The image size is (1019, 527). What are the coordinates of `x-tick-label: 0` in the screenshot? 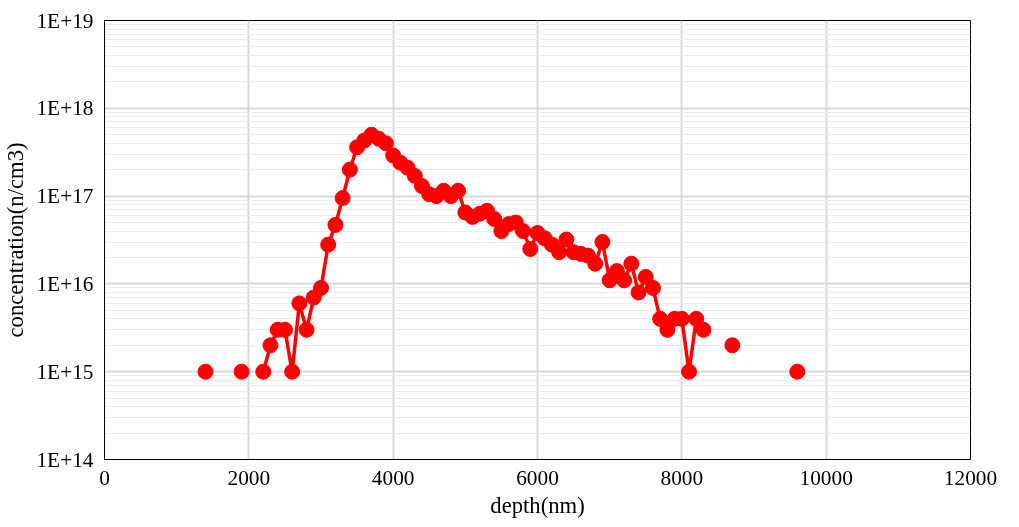 It's located at (104, 477).